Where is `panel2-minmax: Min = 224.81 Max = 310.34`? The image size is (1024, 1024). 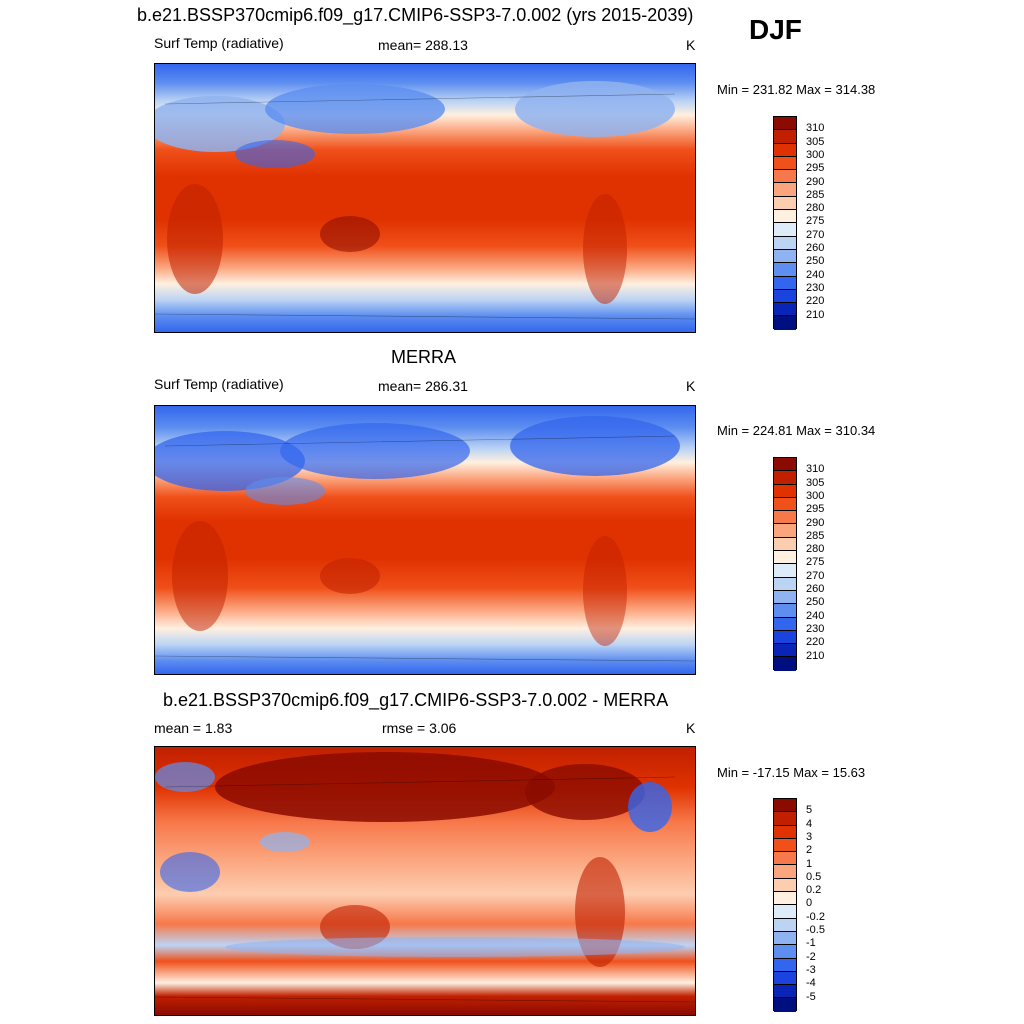 panel2-minmax: Min = 224.81 Max = 310.34 is located at coordinates (796, 430).